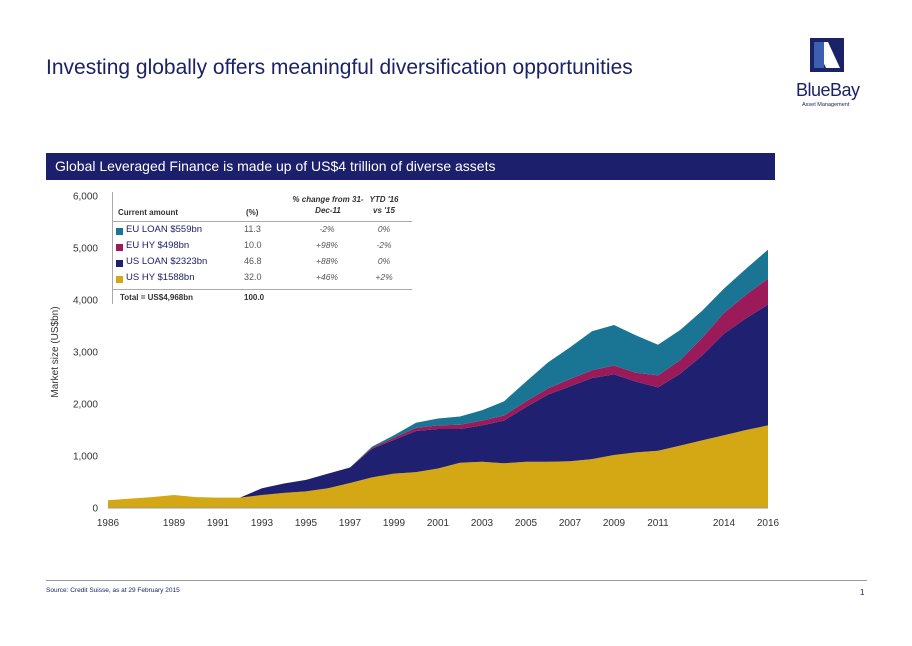 The width and height of the screenshot is (912, 646). I want to click on y-axis-label: Market size (US$bn), so click(55, 351).